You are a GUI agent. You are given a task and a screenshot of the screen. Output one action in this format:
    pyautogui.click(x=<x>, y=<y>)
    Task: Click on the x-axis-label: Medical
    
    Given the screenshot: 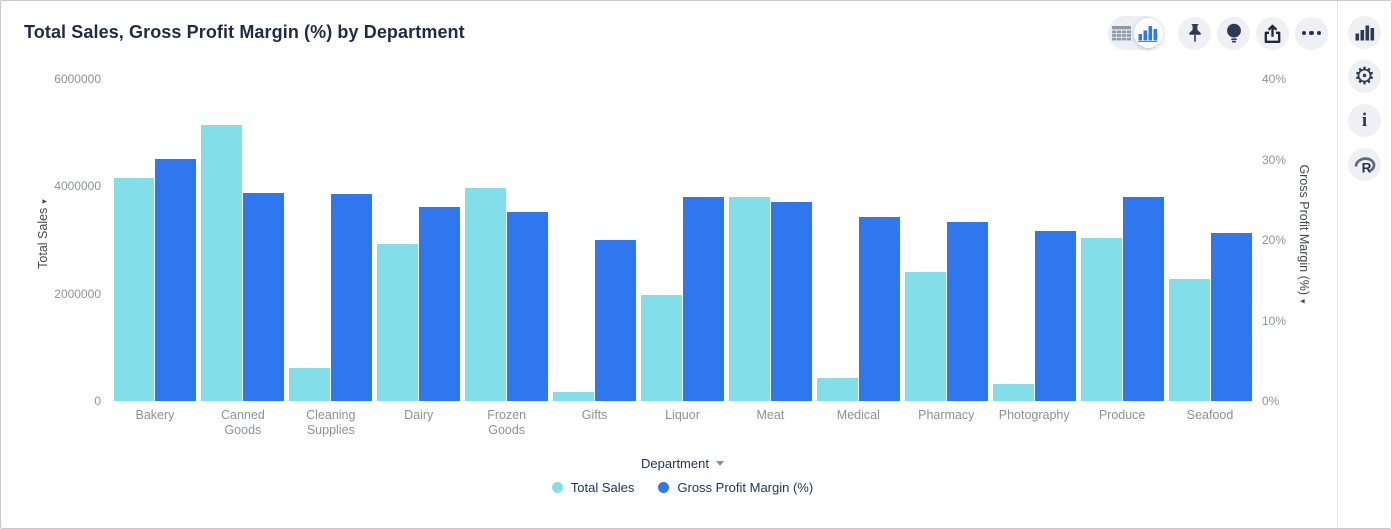 What is the action you would take?
    pyautogui.click(x=858, y=415)
    